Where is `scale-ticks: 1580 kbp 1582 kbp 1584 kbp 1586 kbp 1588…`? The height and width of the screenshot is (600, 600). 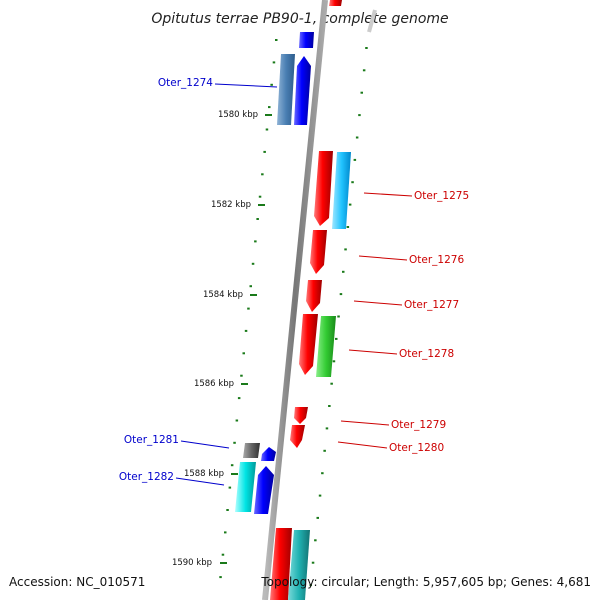
scale-ticks: 1580 kbp 1582 kbp 1584 kbp 1586 kbp 1588… is located at coordinates (222, 339).